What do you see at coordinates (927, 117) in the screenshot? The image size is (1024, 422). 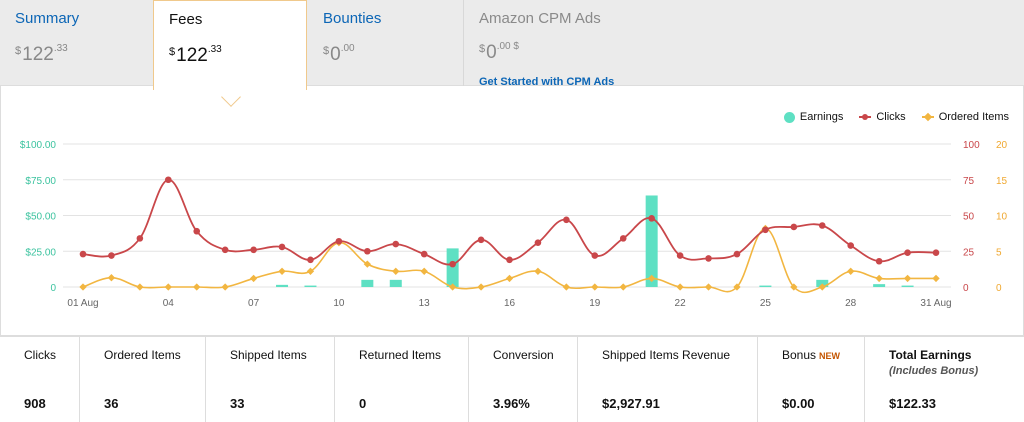 I see `legend-ordered-swatch` at bounding box center [927, 117].